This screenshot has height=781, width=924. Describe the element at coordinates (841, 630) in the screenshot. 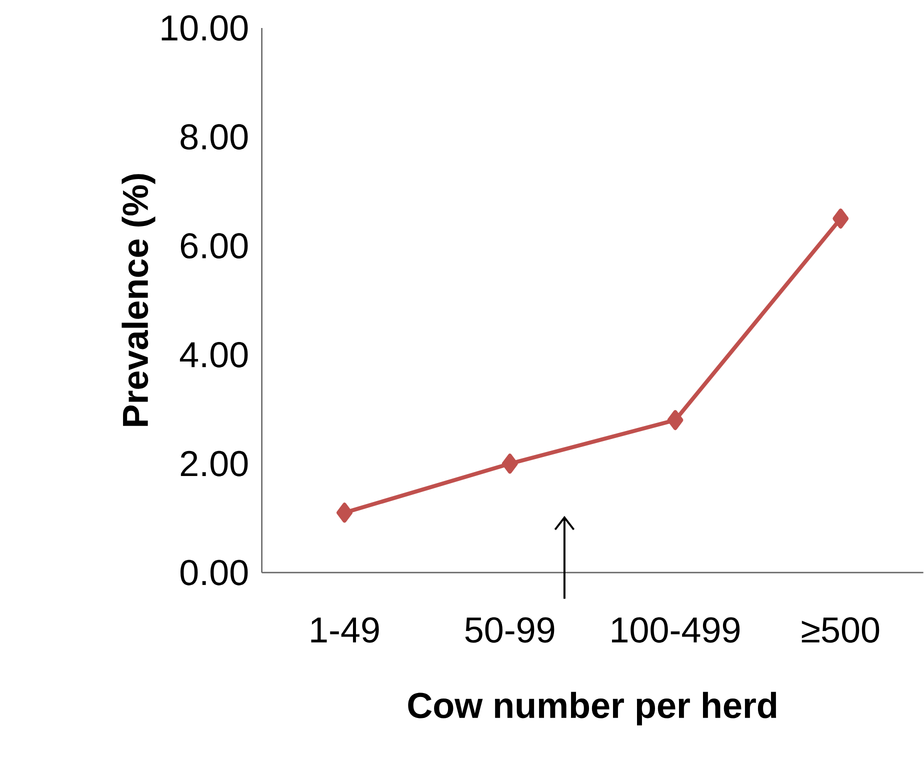

I see `x-tick-label: ≥500` at that location.